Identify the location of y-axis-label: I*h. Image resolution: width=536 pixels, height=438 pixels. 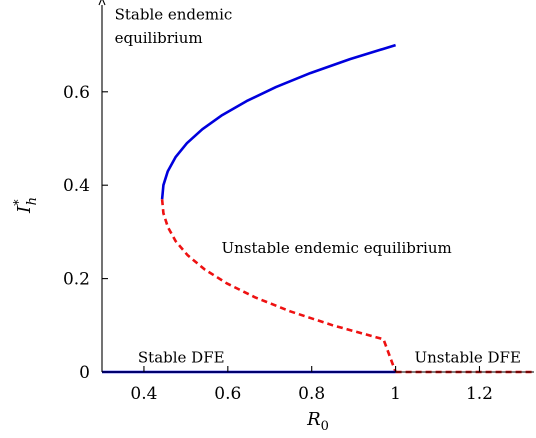
(26, 205).